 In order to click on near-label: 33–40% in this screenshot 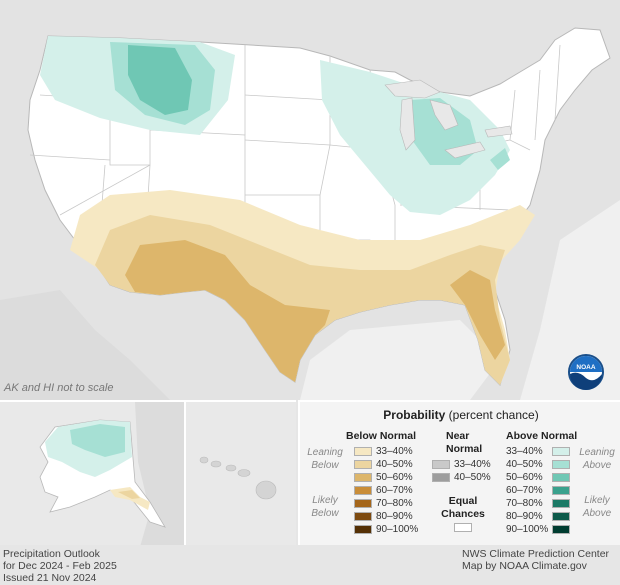, I will do `click(472, 464)`.